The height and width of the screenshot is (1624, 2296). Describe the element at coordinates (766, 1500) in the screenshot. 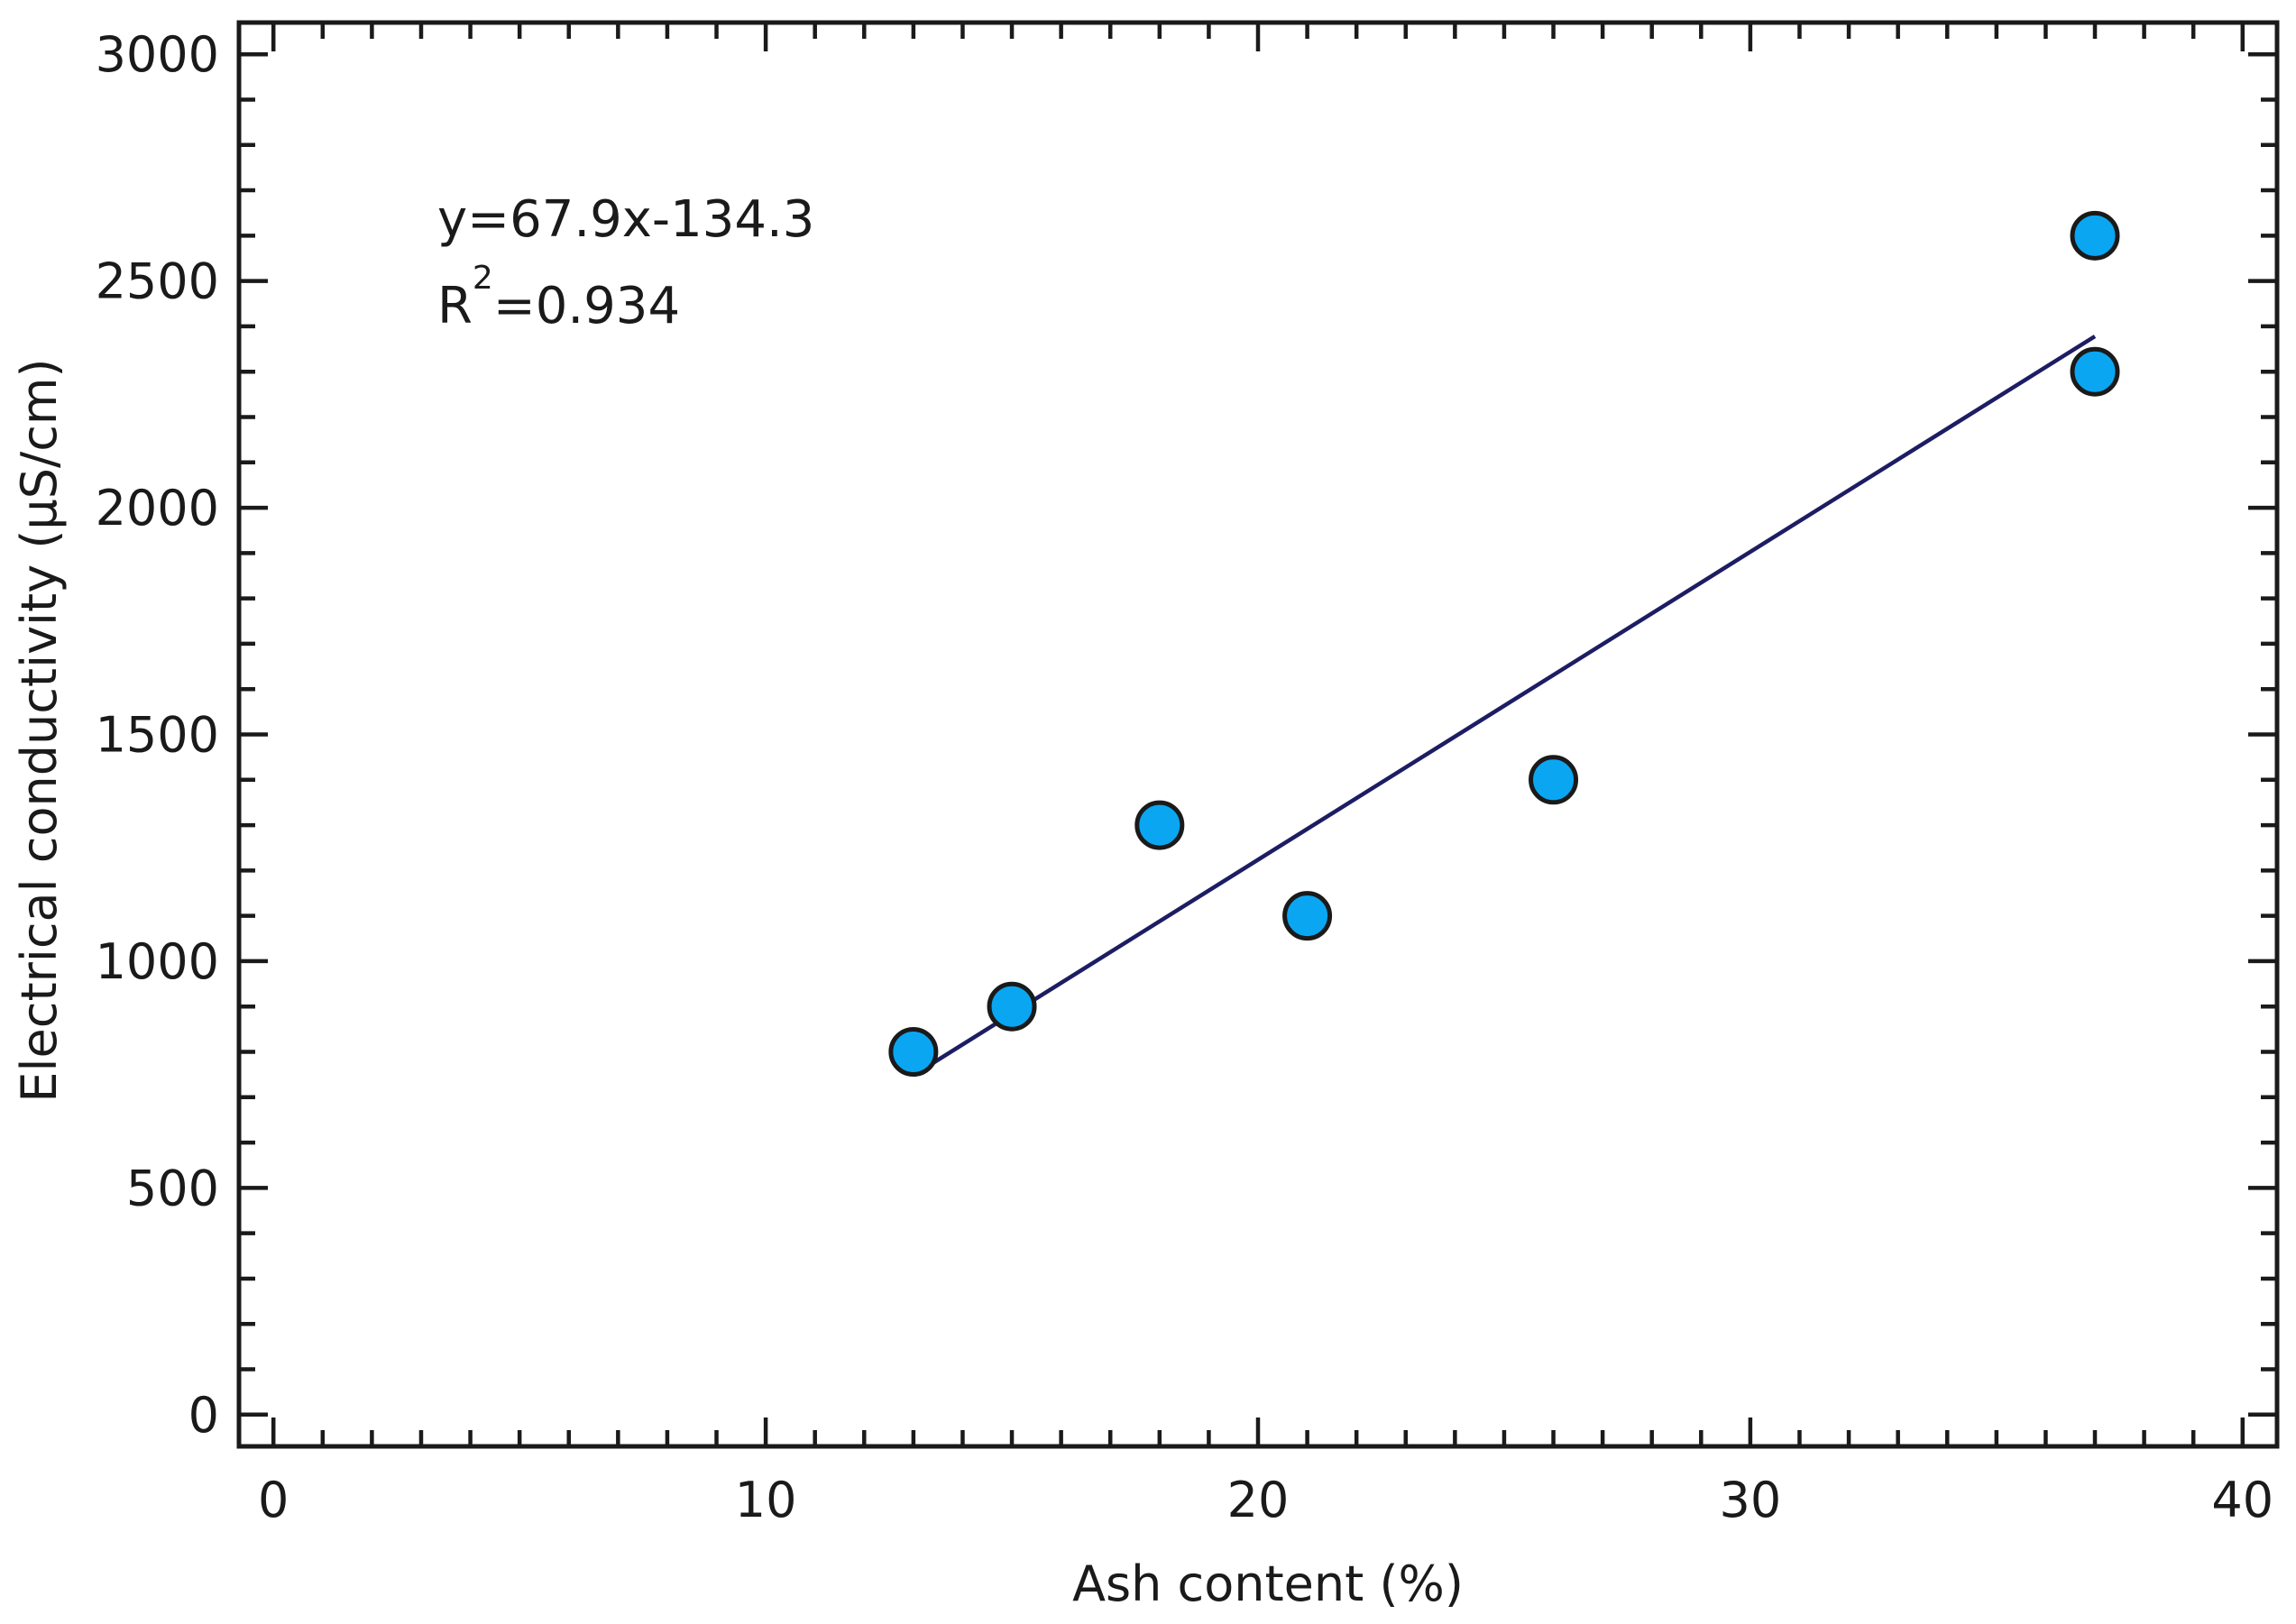

I see `x-tick-label: 10` at that location.